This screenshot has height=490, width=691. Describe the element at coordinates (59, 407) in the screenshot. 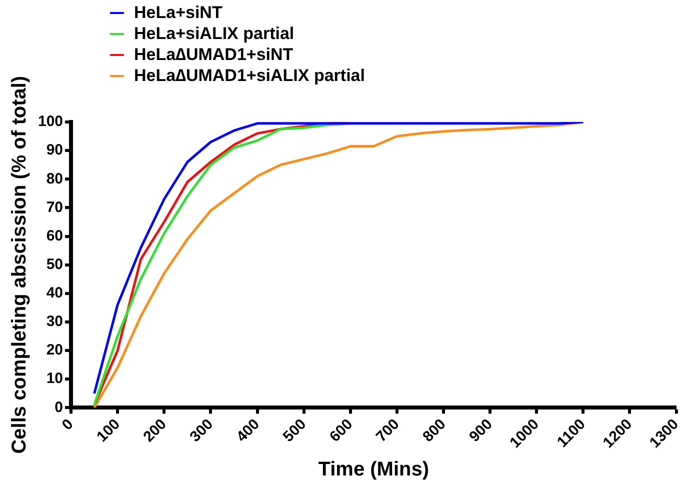

I see `y-tick-label: 0` at that location.